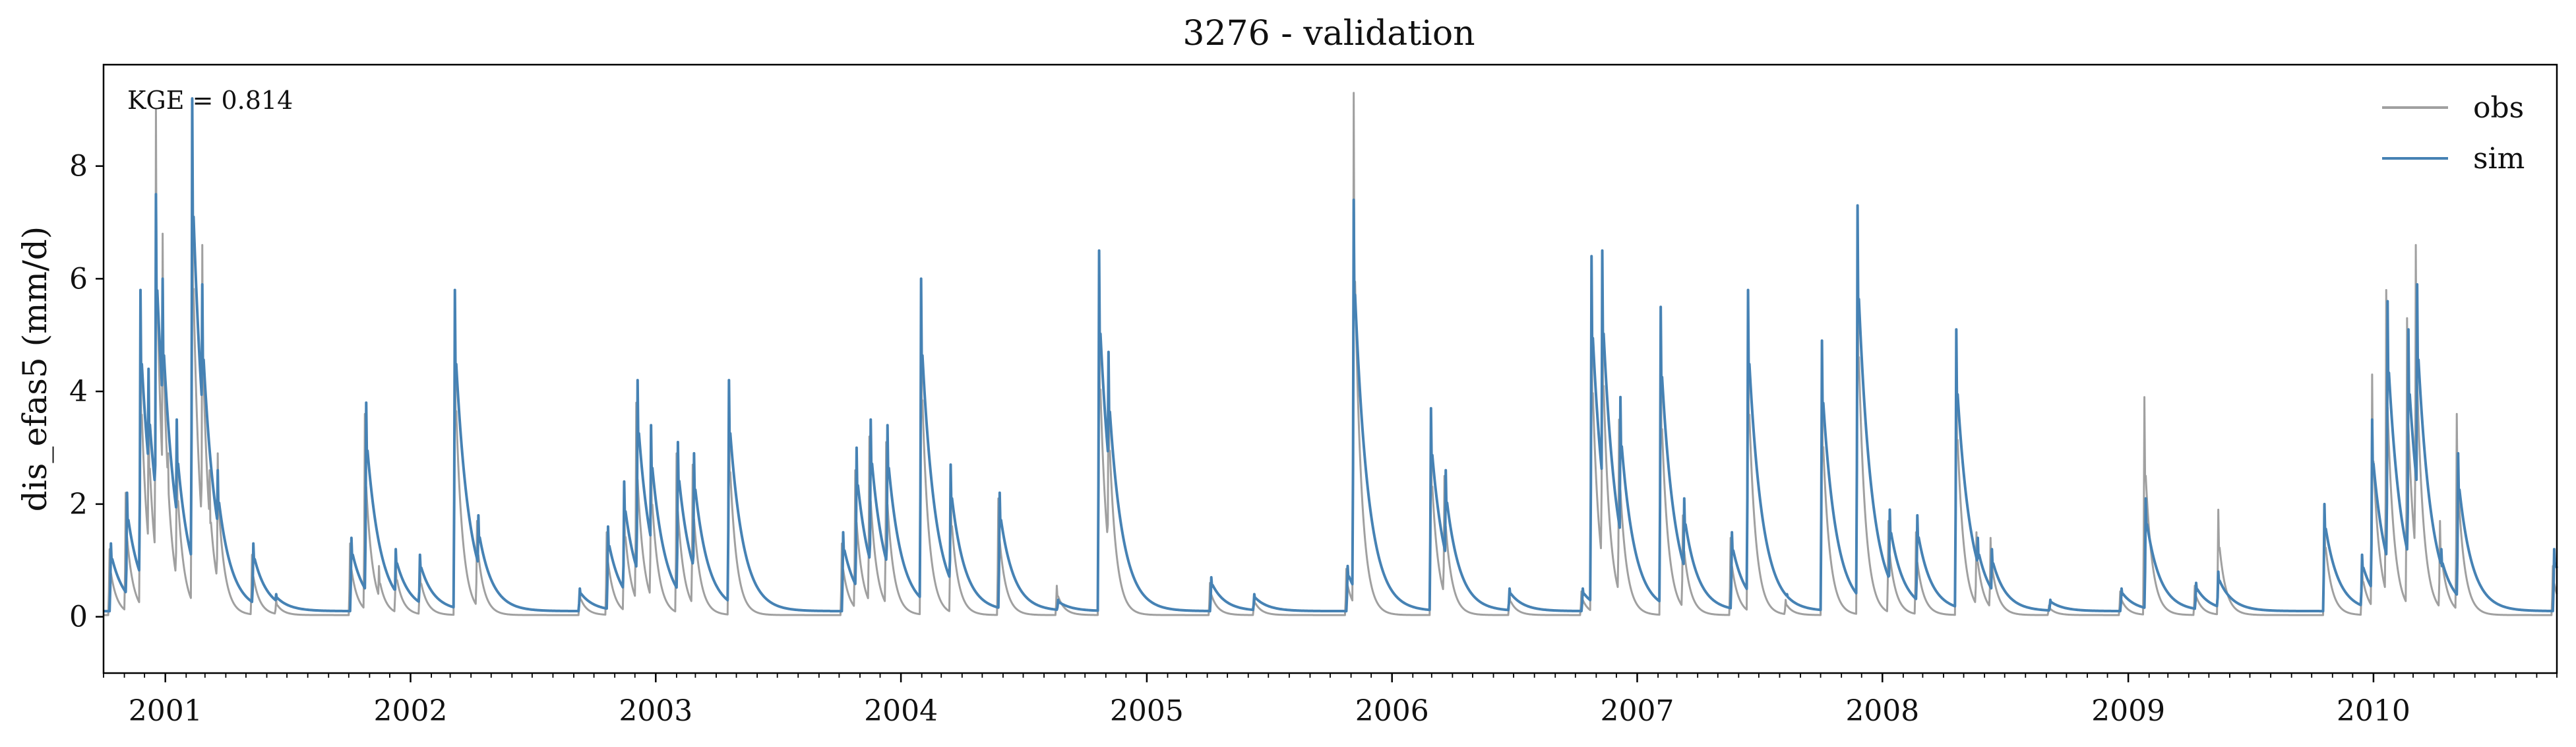 The width and height of the screenshot is (2576, 747). What do you see at coordinates (78, 617) in the screenshot?
I see `y-tick-label: 0` at bounding box center [78, 617].